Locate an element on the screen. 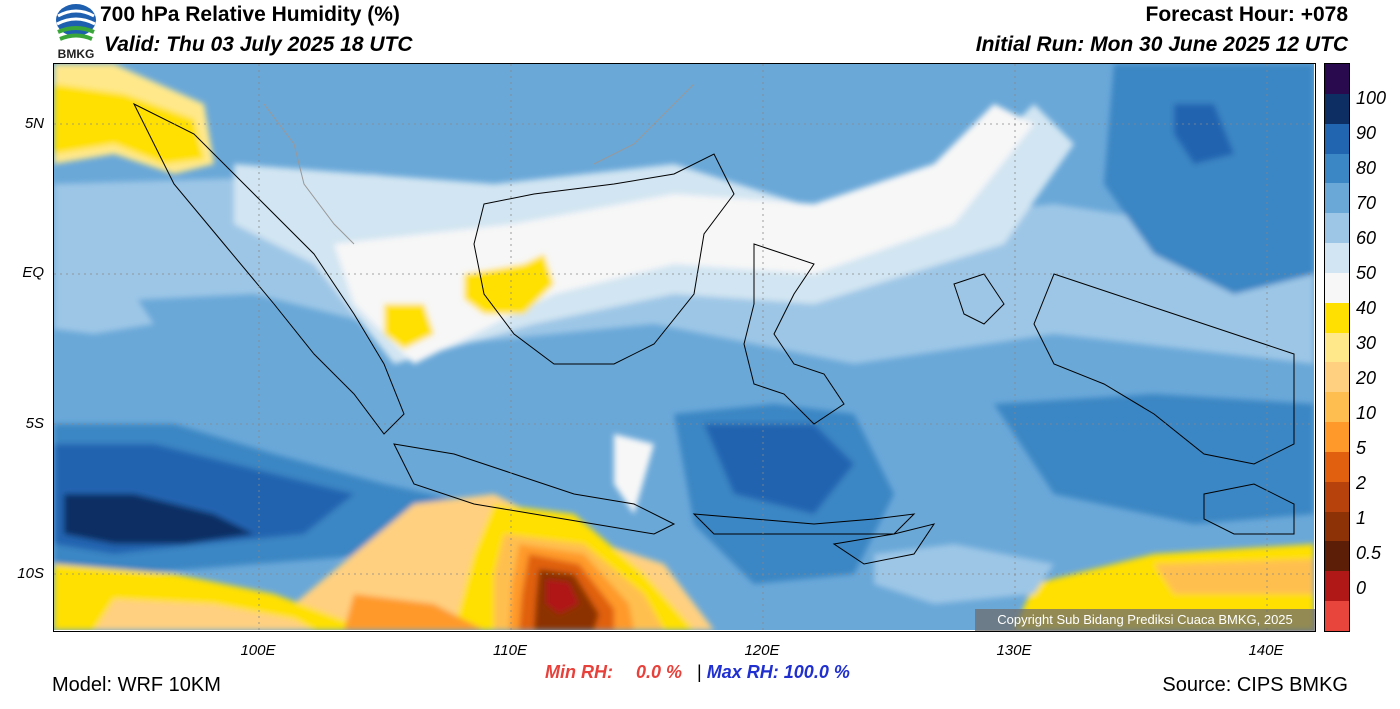  logo-text: BMKG is located at coordinates (76, 53).